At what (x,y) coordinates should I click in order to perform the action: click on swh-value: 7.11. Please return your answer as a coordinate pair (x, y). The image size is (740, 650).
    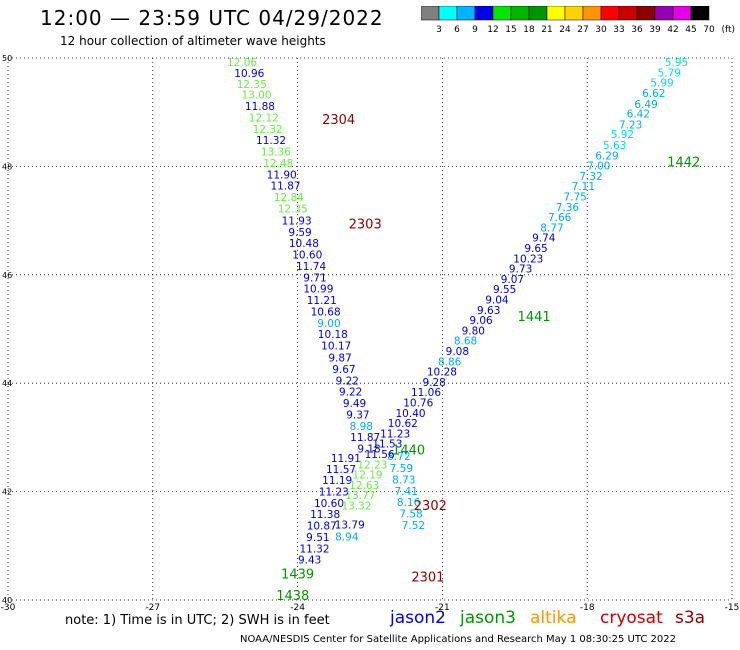
    Looking at the image, I should click on (583, 187).